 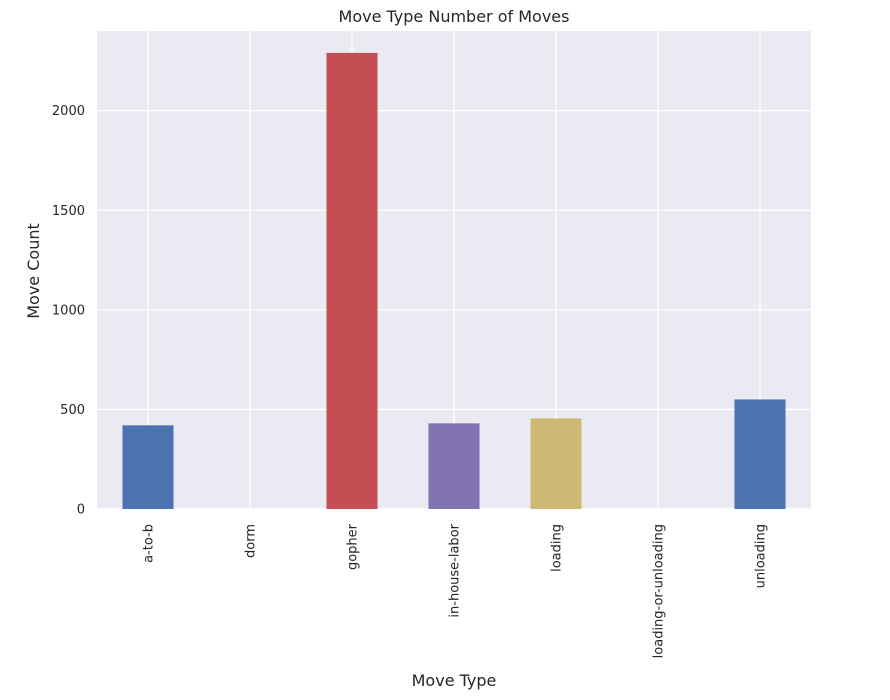 What do you see at coordinates (33, 271) in the screenshot?
I see `y-axis-label: Move Count` at bounding box center [33, 271].